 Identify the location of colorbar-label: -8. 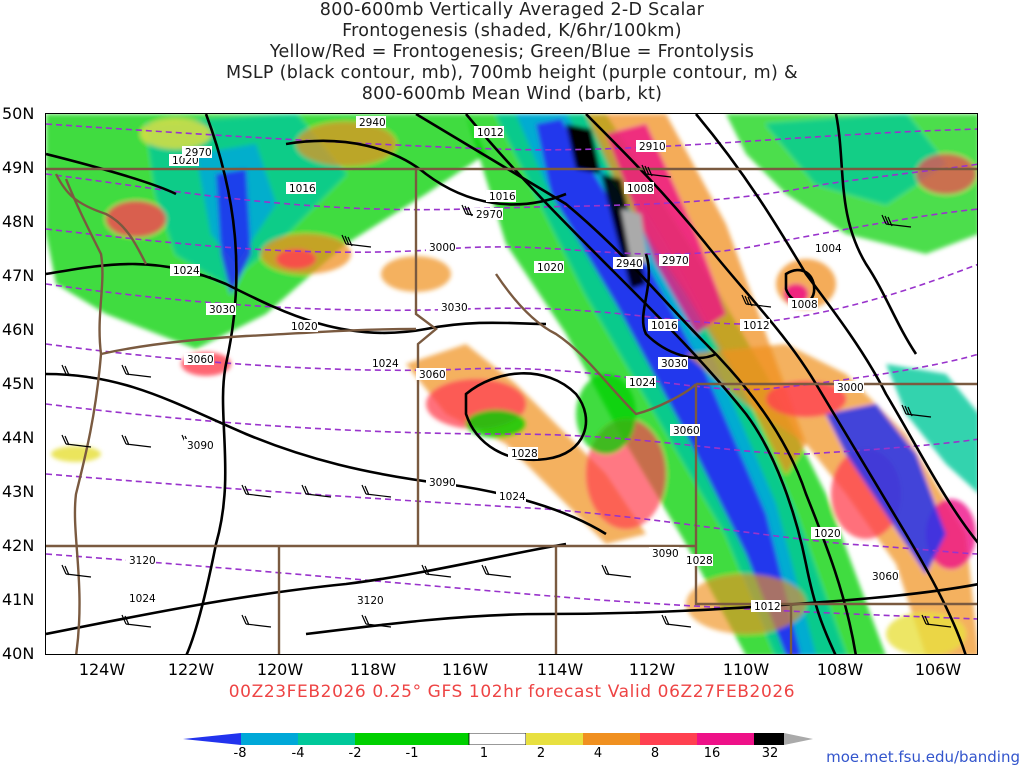
(240, 753).